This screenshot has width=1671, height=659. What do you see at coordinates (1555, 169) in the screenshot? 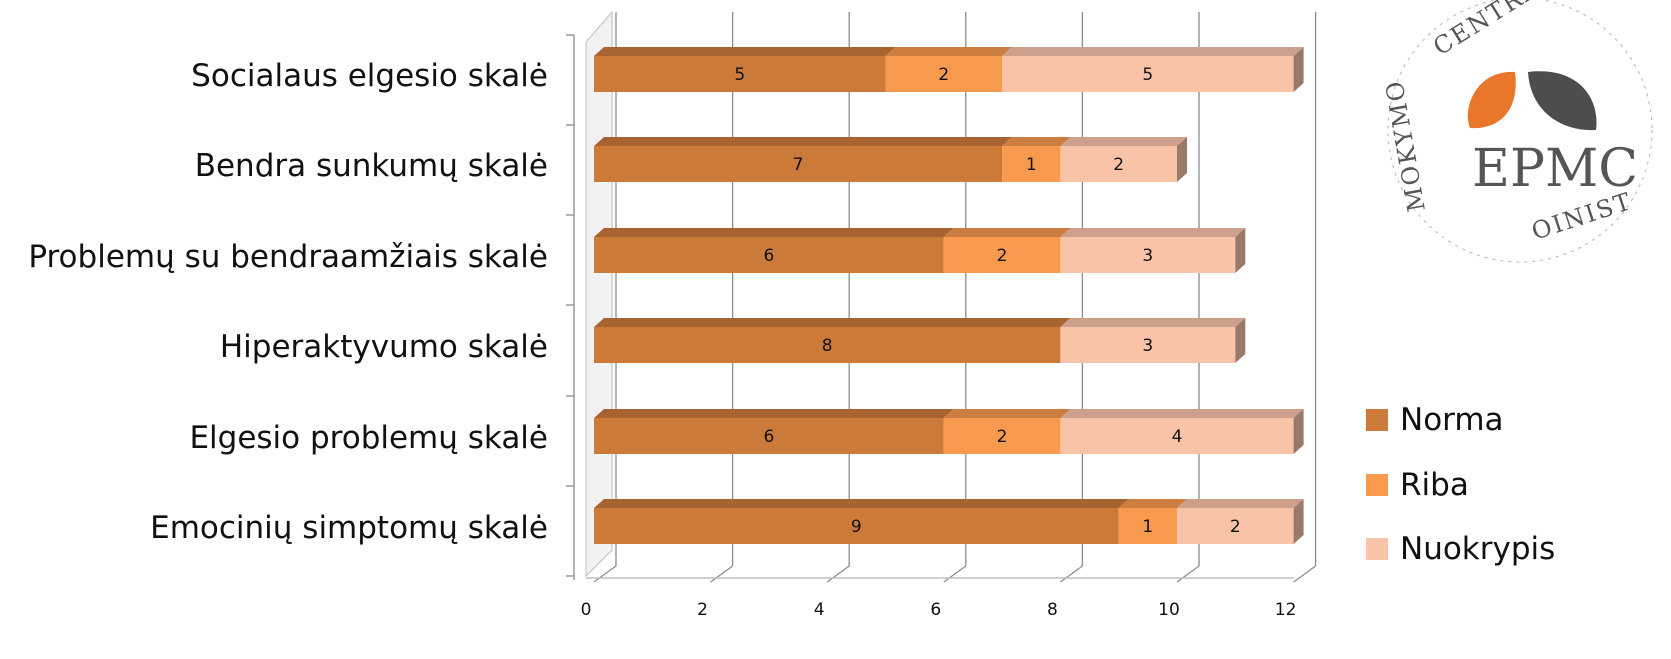
I see `logo-text: EPMC` at bounding box center [1555, 169].